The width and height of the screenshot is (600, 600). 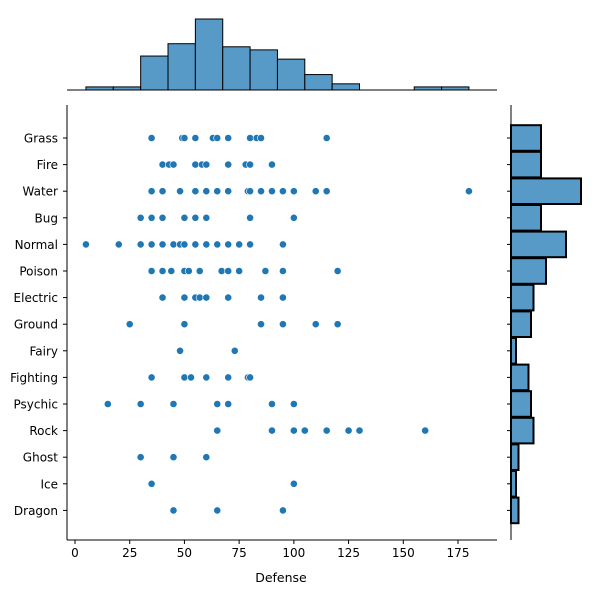 I want to click on y-tick-label: Psychic, so click(x=35, y=405).